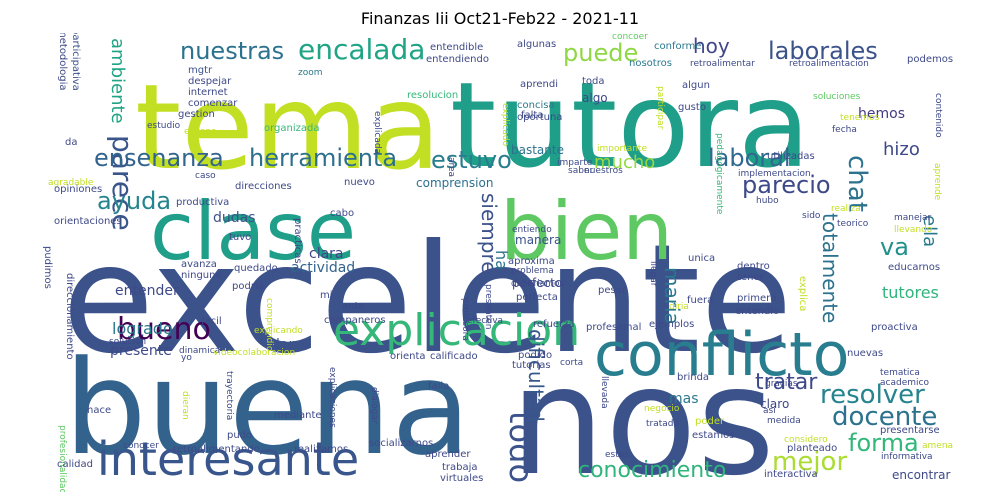 This screenshot has height=500, width=1000. Describe the element at coordinates (353, 306) in the screenshot. I see `cloud-word-ante: ante` at that location.